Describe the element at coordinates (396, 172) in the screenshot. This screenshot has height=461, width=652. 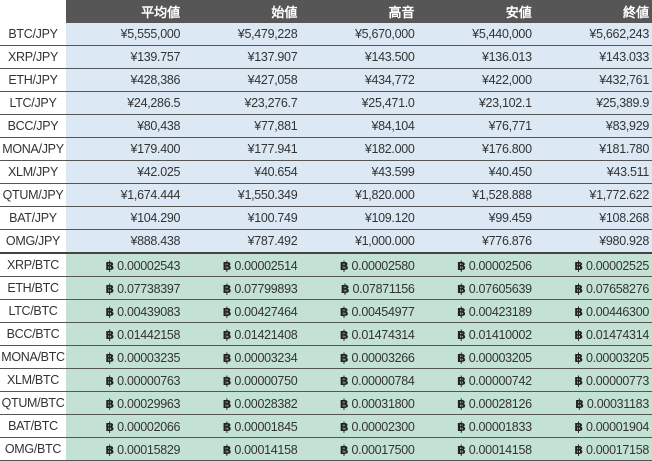
I see `price-value: 43.599` at that location.